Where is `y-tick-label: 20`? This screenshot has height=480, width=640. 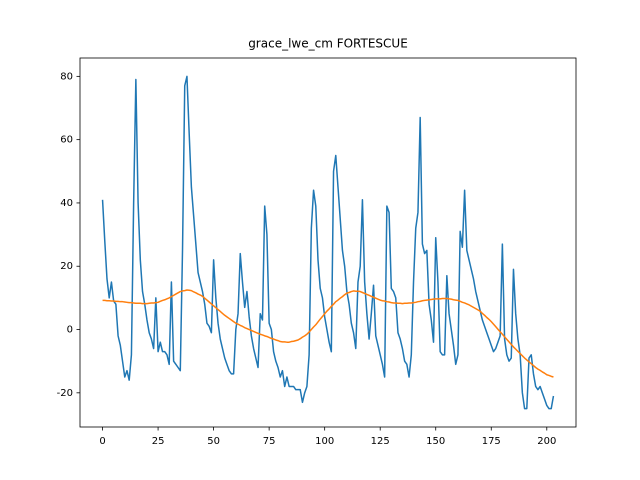
y-tick-label: 20 is located at coordinates (66, 266).